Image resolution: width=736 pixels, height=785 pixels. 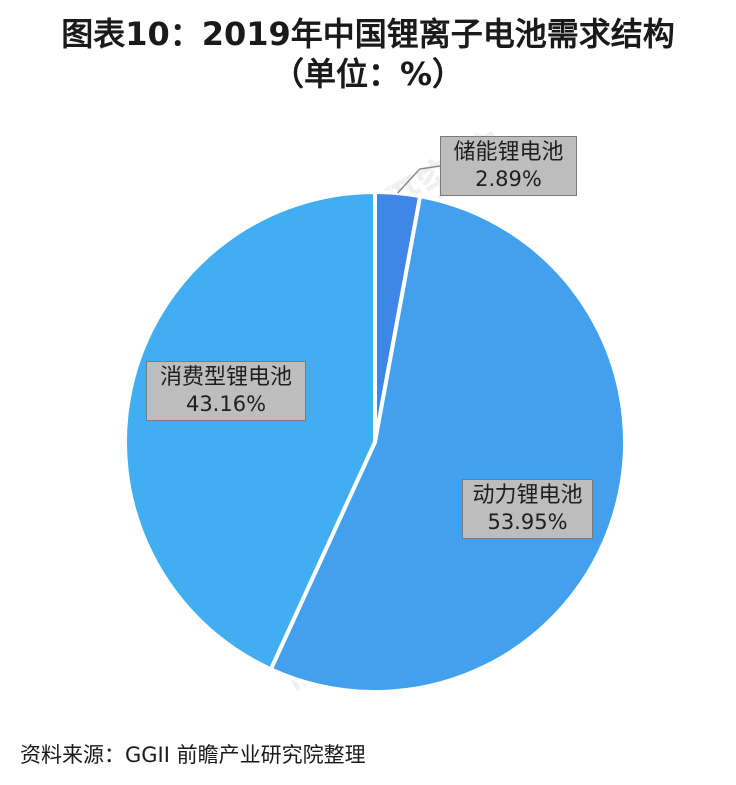 I want to click on slice-label-power-value: 53.95%, so click(x=527, y=522).